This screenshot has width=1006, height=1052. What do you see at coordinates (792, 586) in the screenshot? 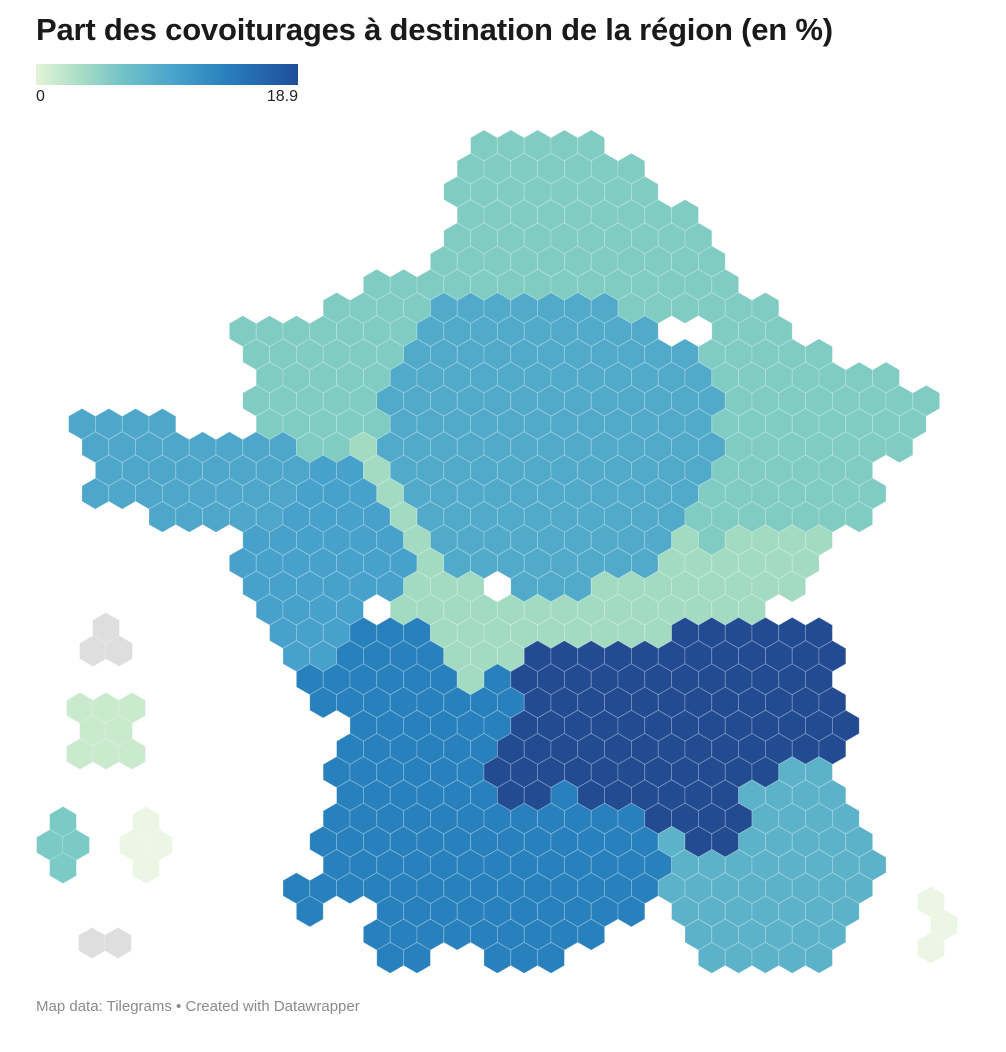
I see `hex-cell-center_belt` at bounding box center [792, 586].